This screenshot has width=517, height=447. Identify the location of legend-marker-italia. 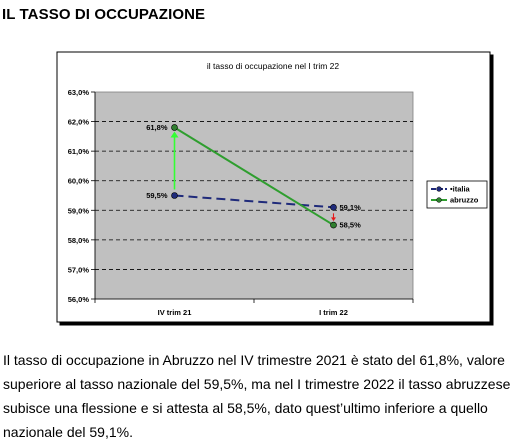
(439, 189).